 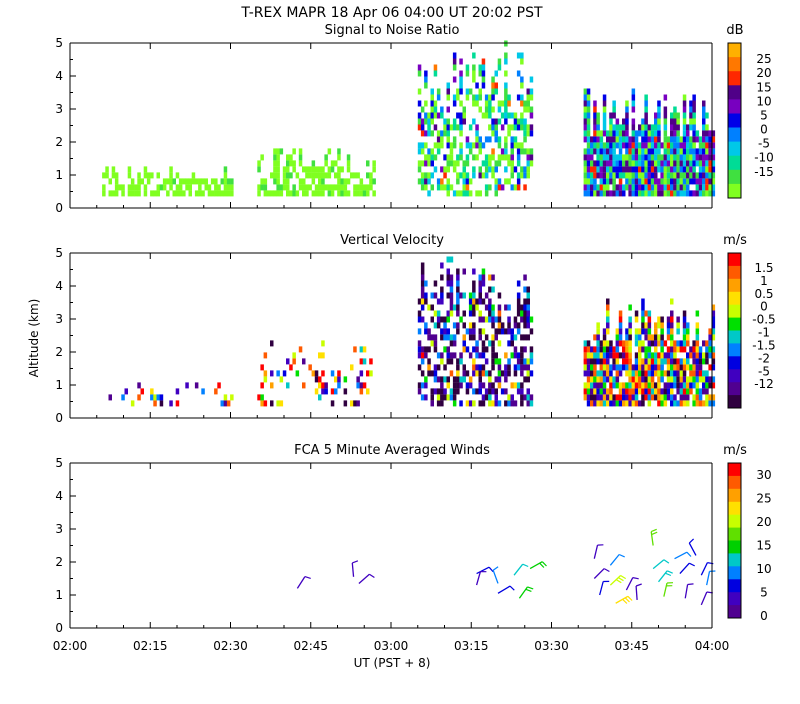 What do you see at coordinates (687, 568) in the screenshot?
I see `wind-barb` at bounding box center [687, 568].